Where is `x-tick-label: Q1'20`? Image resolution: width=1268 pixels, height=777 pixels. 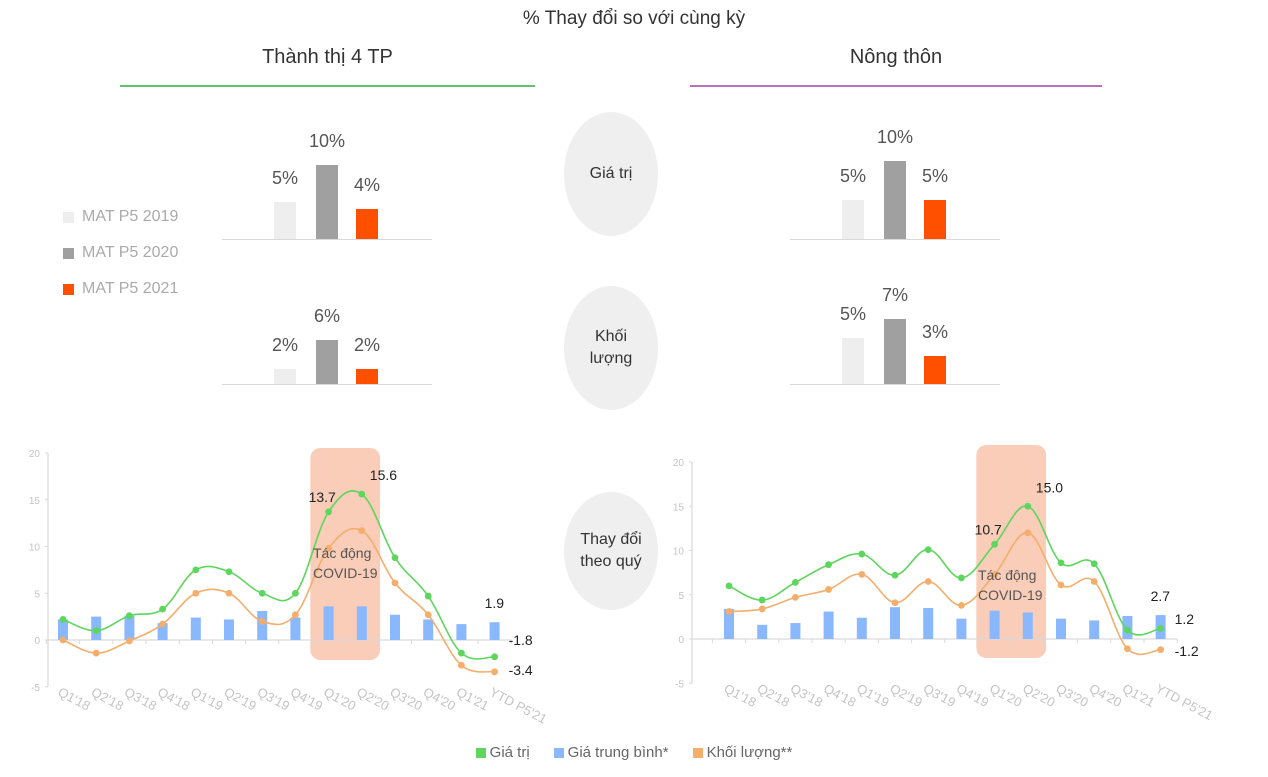 x-tick-label: Q1'20 is located at coordinates (339, 698).